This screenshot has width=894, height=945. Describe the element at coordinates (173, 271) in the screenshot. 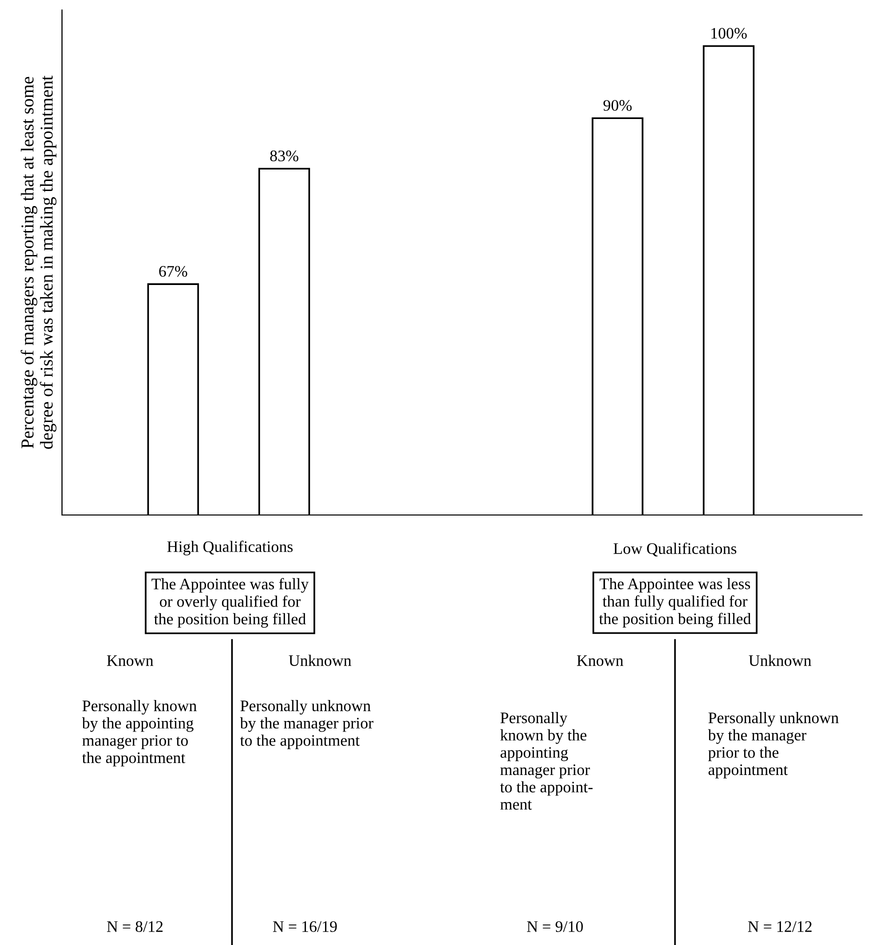

I see `data-label: 67%` at that location.